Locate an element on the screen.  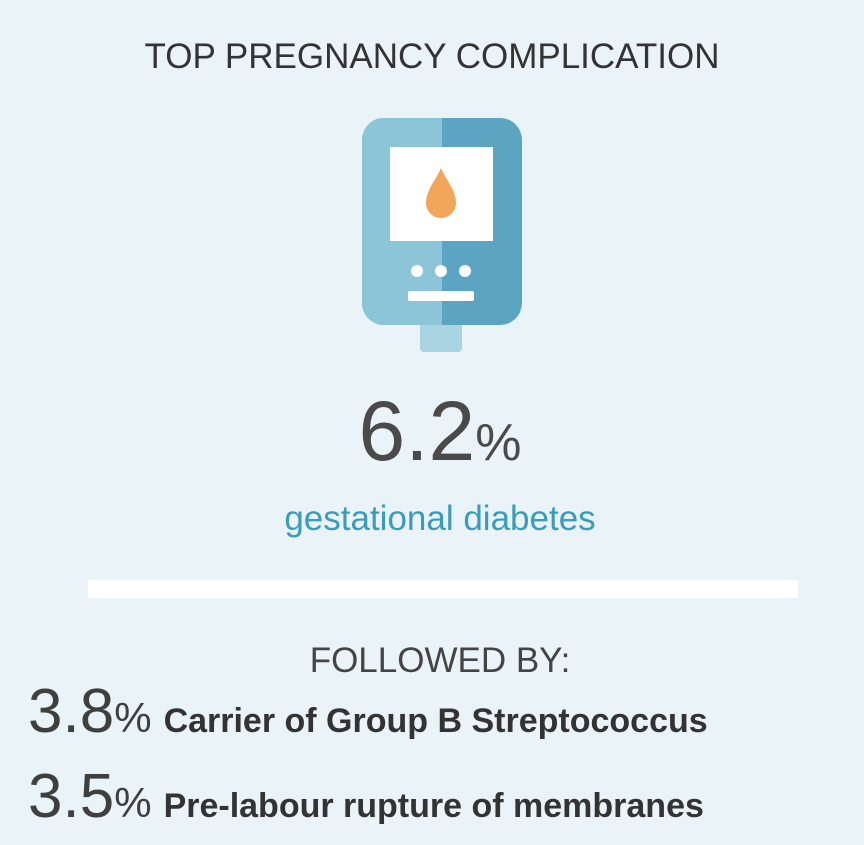
title: TOP PREGNANCY COMPLICATION is located at coordinates (431, 56).